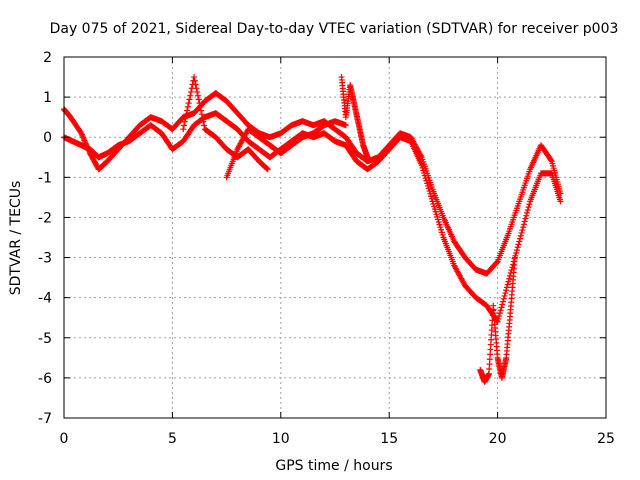 The image size is (640, 480). I want to click on y-tick-label: 2, so click(47, 58).